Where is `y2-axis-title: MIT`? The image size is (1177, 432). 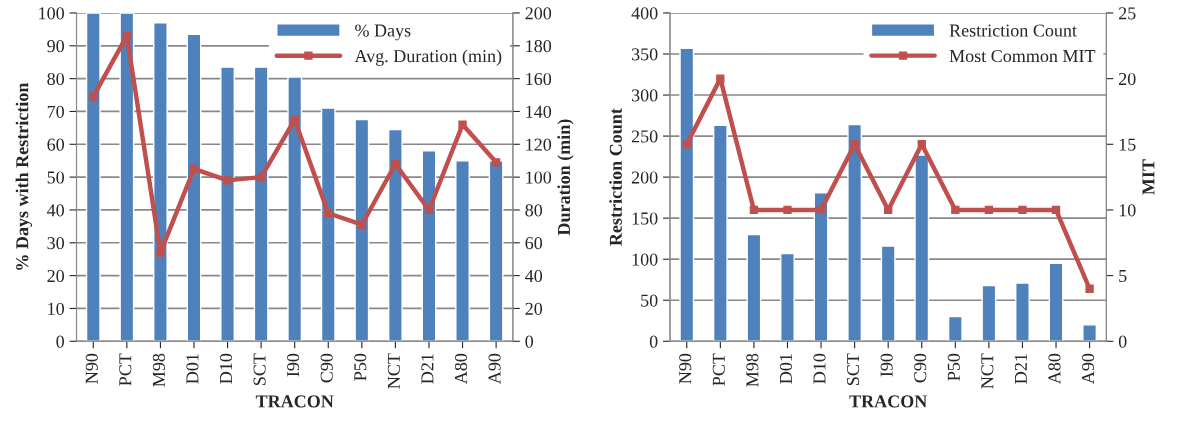 y2-axis-title: MIT is located at coordinates (1148, 177).